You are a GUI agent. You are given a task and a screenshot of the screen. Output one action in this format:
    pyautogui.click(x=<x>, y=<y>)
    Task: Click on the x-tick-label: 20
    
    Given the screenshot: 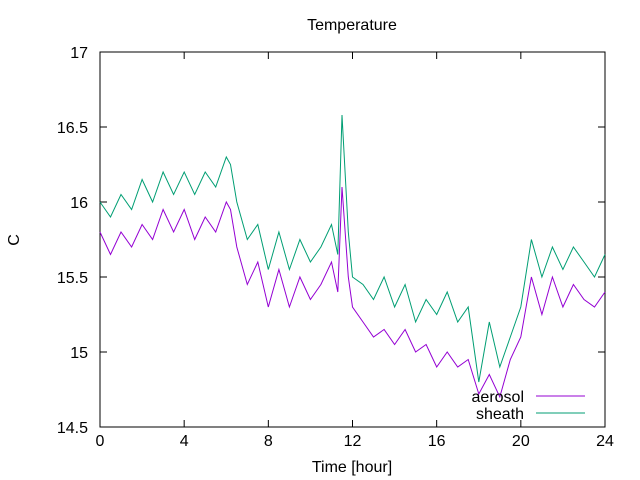 What is the action you would take?
    pyautogui.click(x=521, y=441)
    